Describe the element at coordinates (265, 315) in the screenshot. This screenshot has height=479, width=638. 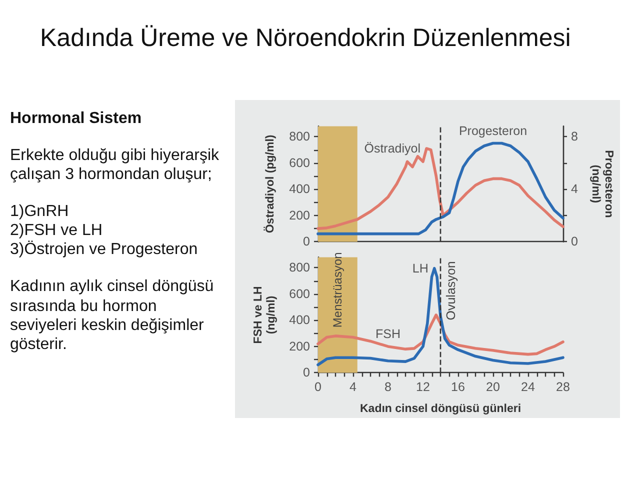
I see `y-axis-title: FSH ve LH (ng/ml)` at that location.